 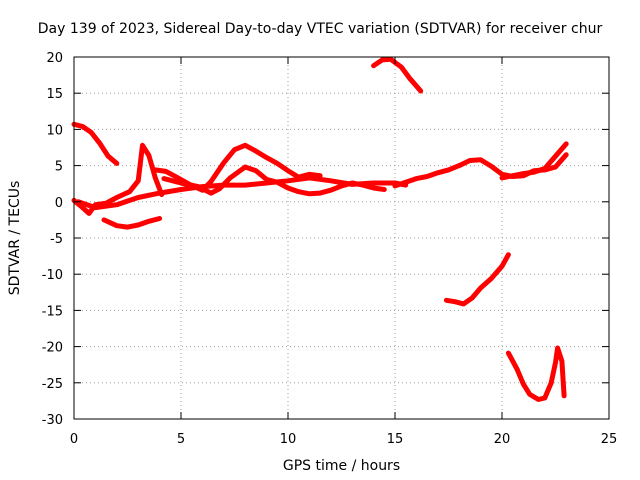 I want to click on y-tick-label: -15, so click(x=52, y=311).